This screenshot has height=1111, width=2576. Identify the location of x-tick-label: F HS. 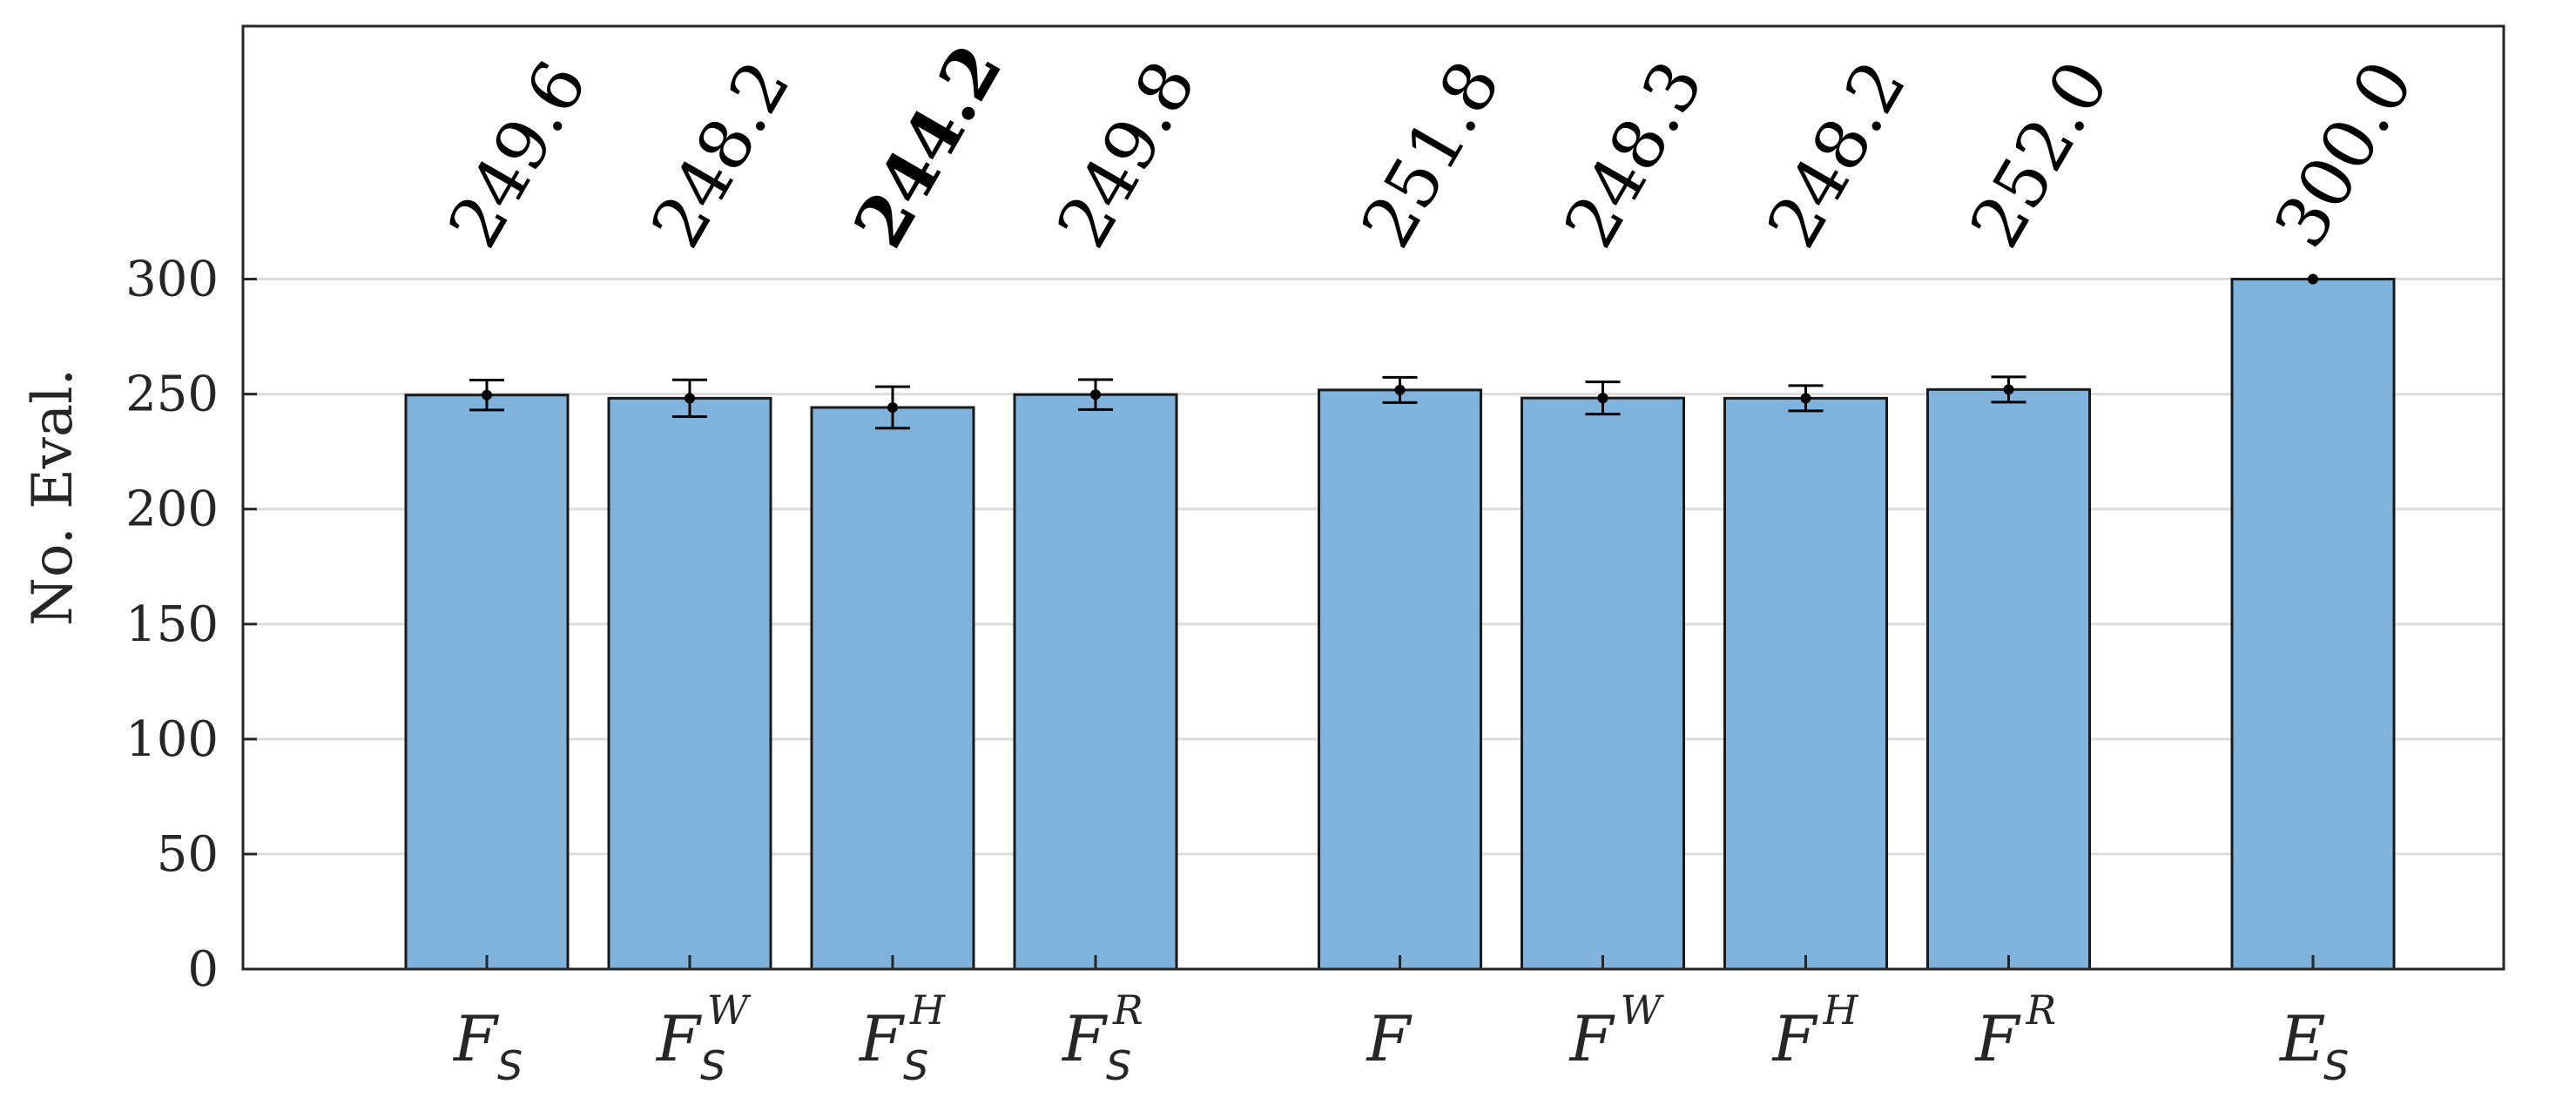
(902, 1037).